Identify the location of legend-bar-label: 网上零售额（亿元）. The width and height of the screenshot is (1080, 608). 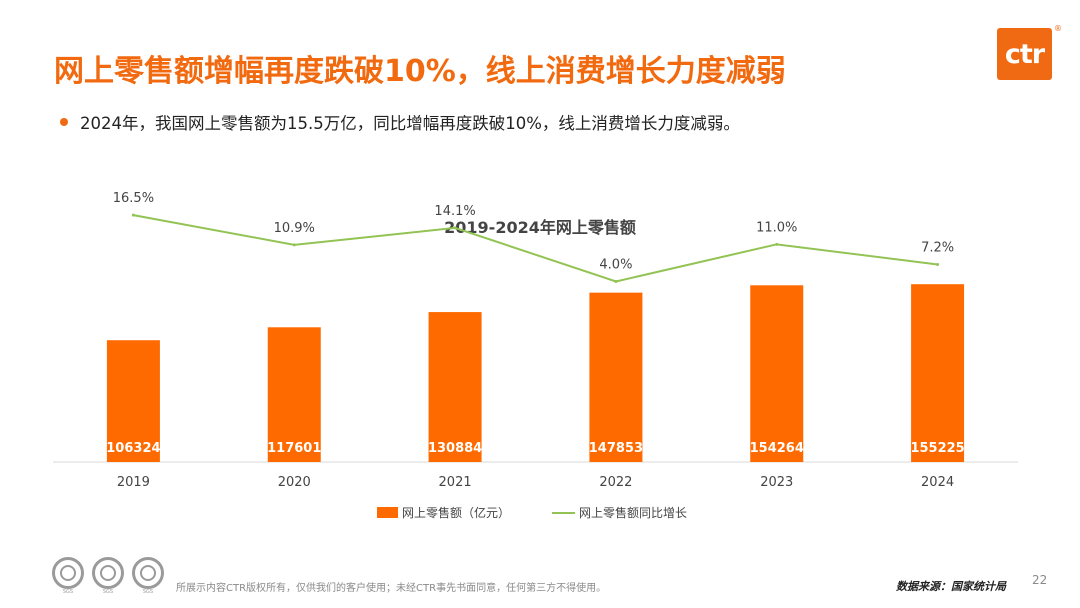
(456, 512).